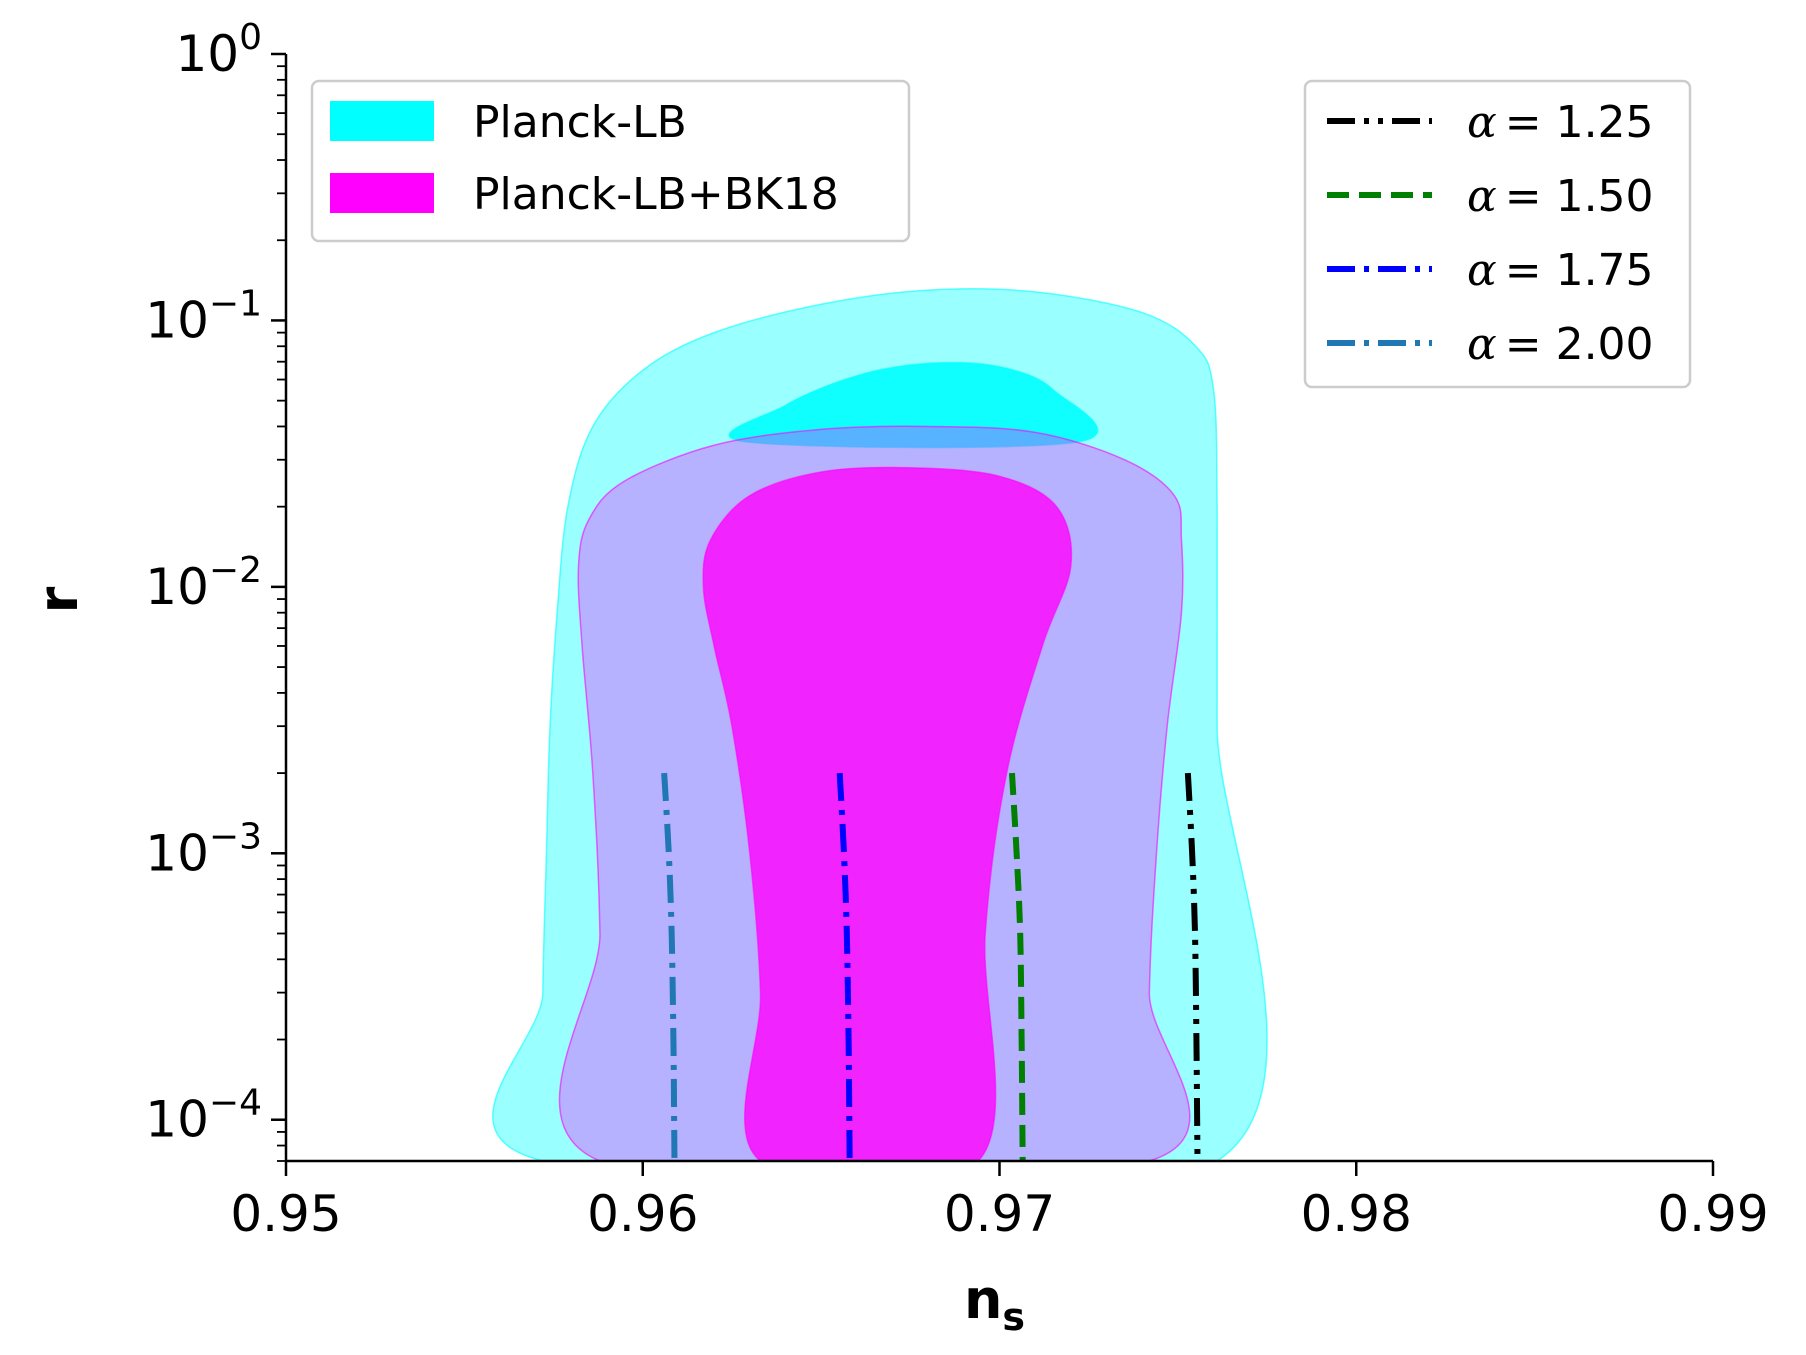  Describe the element at coordinates (250, 37) in the screenshot. I see `y-tick-exponent: 0` at that location.